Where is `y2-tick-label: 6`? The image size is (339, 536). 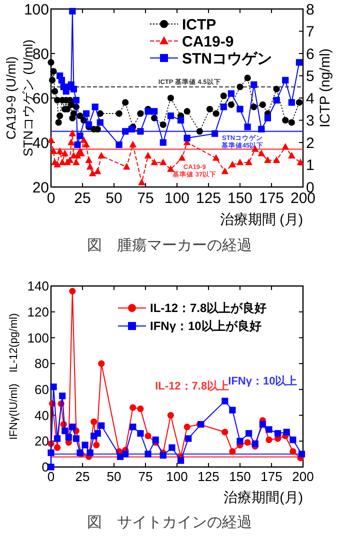 y2-tick-label: 6 is located at coordinates (310, 54).